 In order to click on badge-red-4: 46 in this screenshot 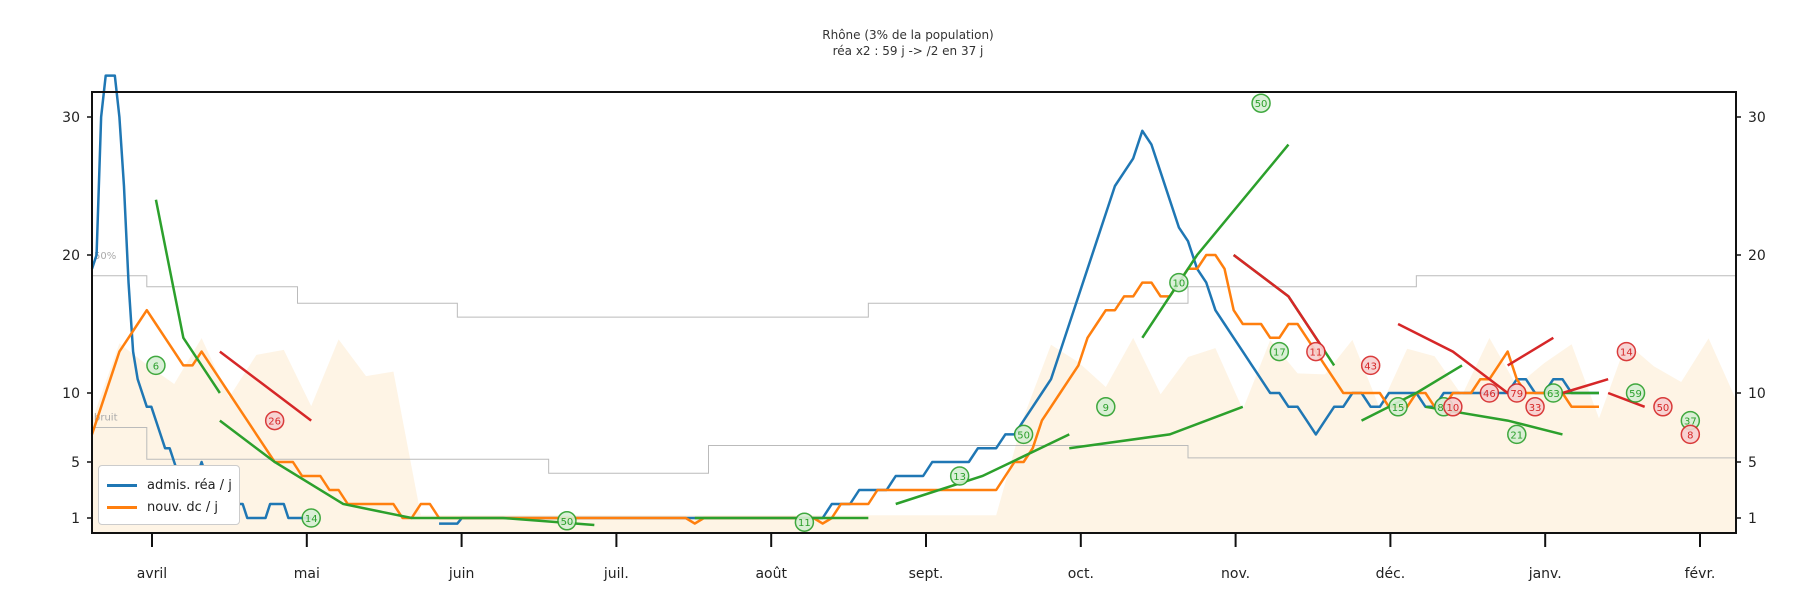, I will do `click(1489, 393)`.